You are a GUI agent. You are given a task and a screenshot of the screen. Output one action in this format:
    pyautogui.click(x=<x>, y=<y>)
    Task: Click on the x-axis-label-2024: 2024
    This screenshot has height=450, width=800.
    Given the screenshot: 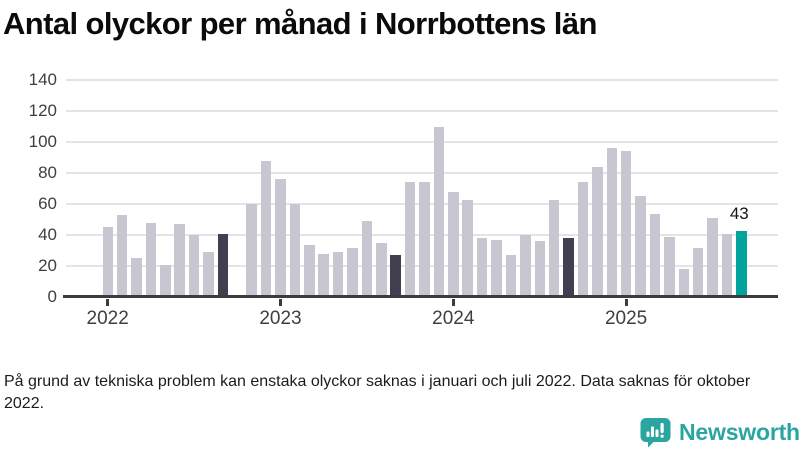 What is the action you would take?
    pyautogui.click(x=453, y=319)
    